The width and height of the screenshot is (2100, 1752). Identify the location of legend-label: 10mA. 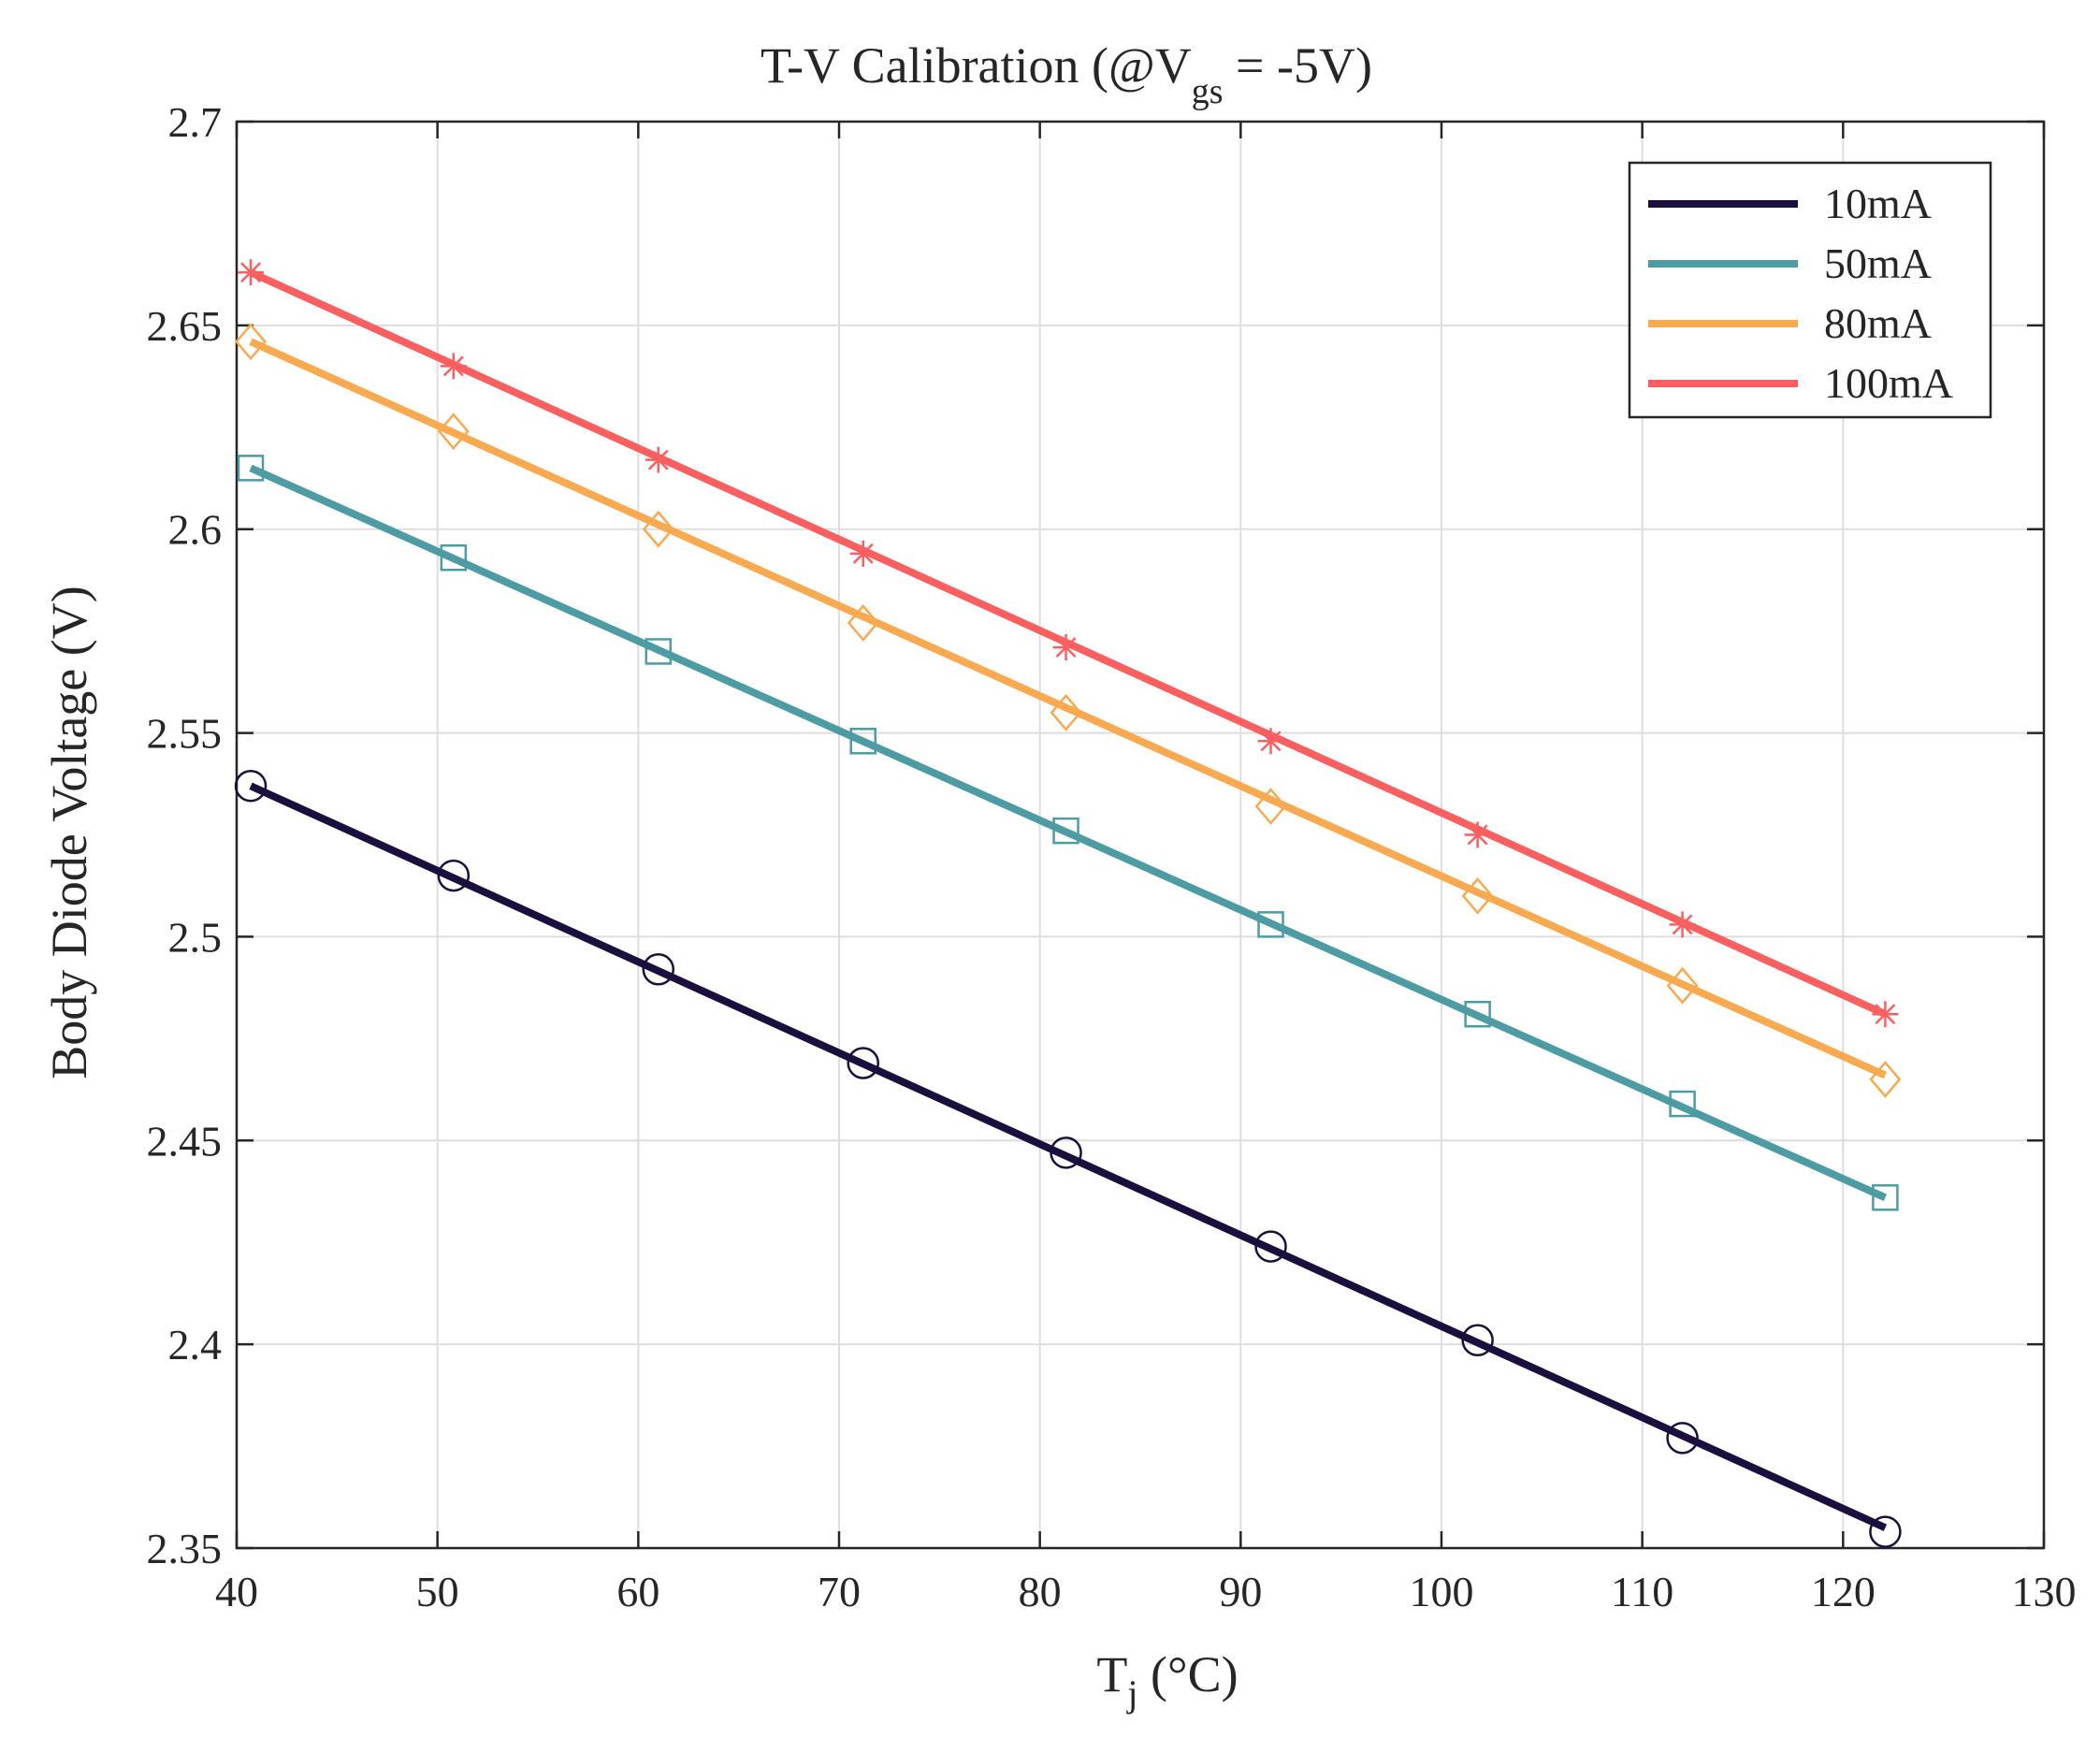
(1878, 203).